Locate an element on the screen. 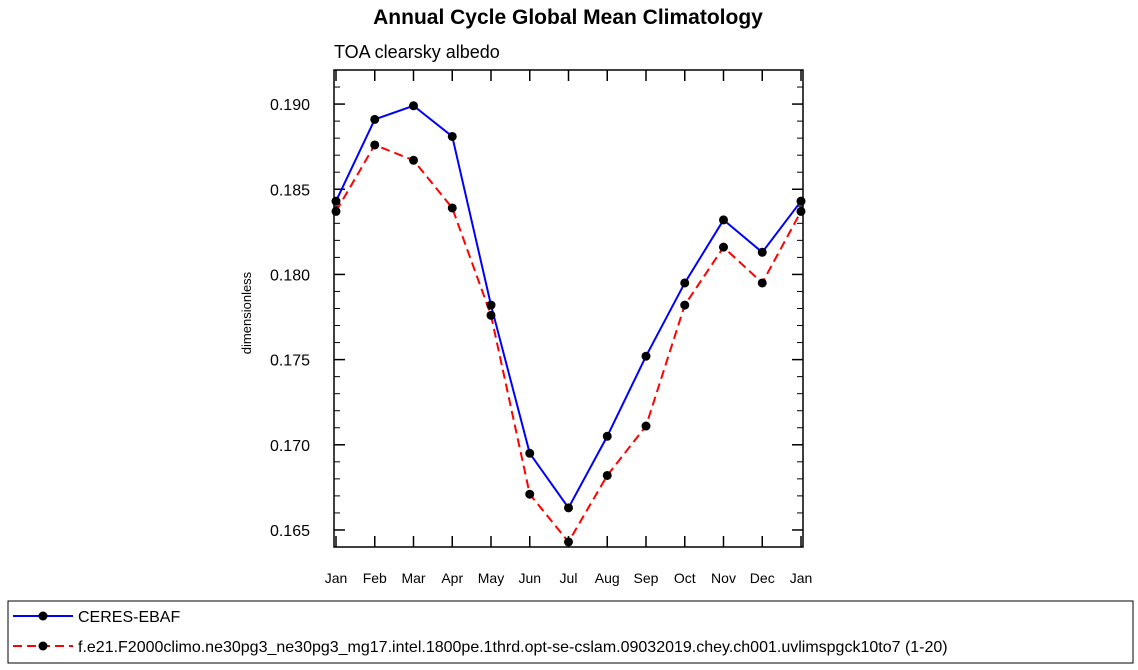 The height and width of the screenshot is (670, 1138). x-tick-label: Aug is located at coordinates (607, 578).